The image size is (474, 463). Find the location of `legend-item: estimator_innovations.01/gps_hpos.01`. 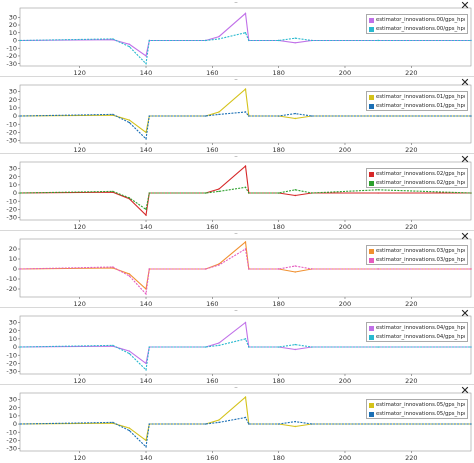

legend-item: estimator_innovations.01/gps_hpos.01 is located at coordinates (417, 106).